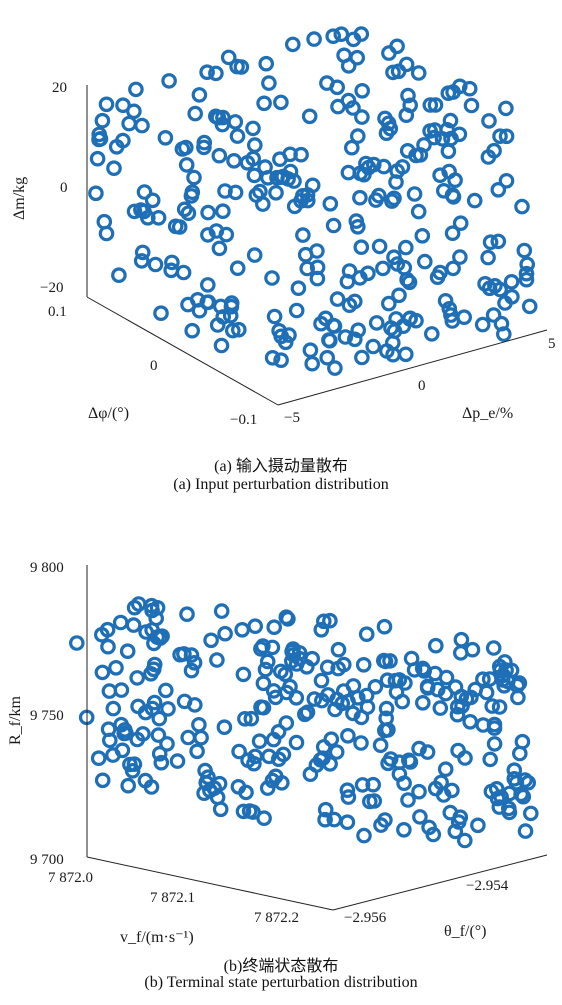 The height and width of the screenshot is (1005, 562). Describe the element at coordinates (59, 88) in the screenshot. I see `chart-a-z-tick: 20` at that location.